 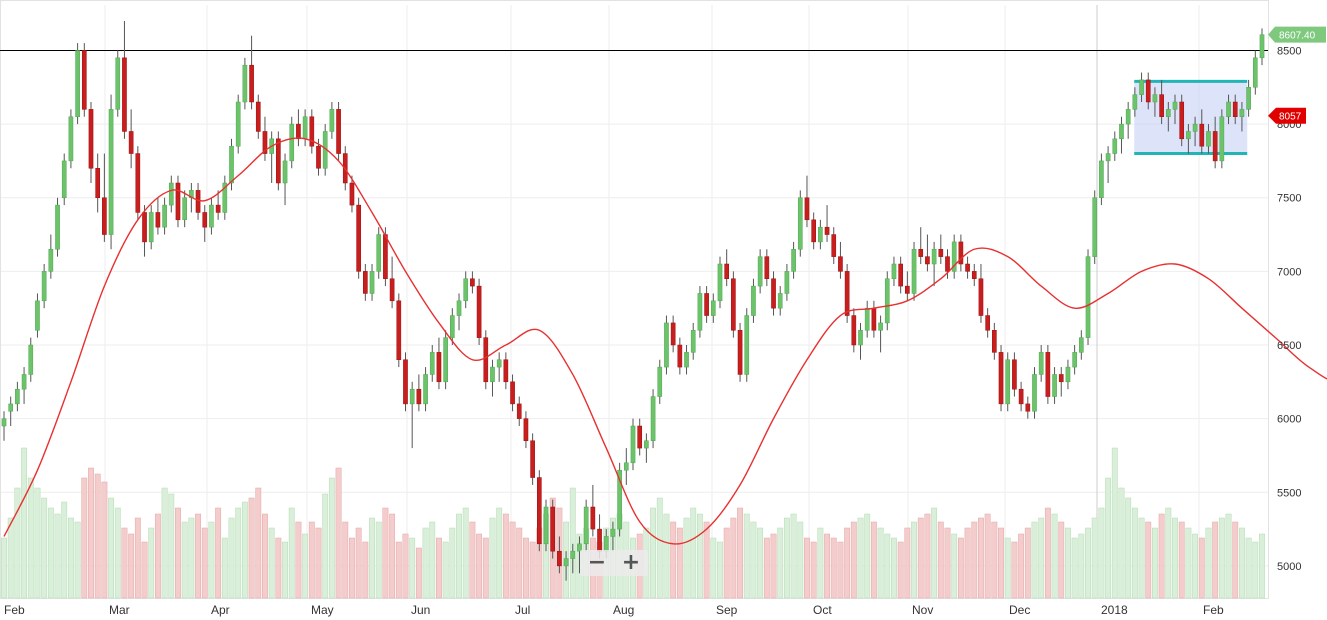 What do you see at coordinates (522, 610) in the screenshot?
I see `x-tick-label: Jul` at bounding box center [522, 610].